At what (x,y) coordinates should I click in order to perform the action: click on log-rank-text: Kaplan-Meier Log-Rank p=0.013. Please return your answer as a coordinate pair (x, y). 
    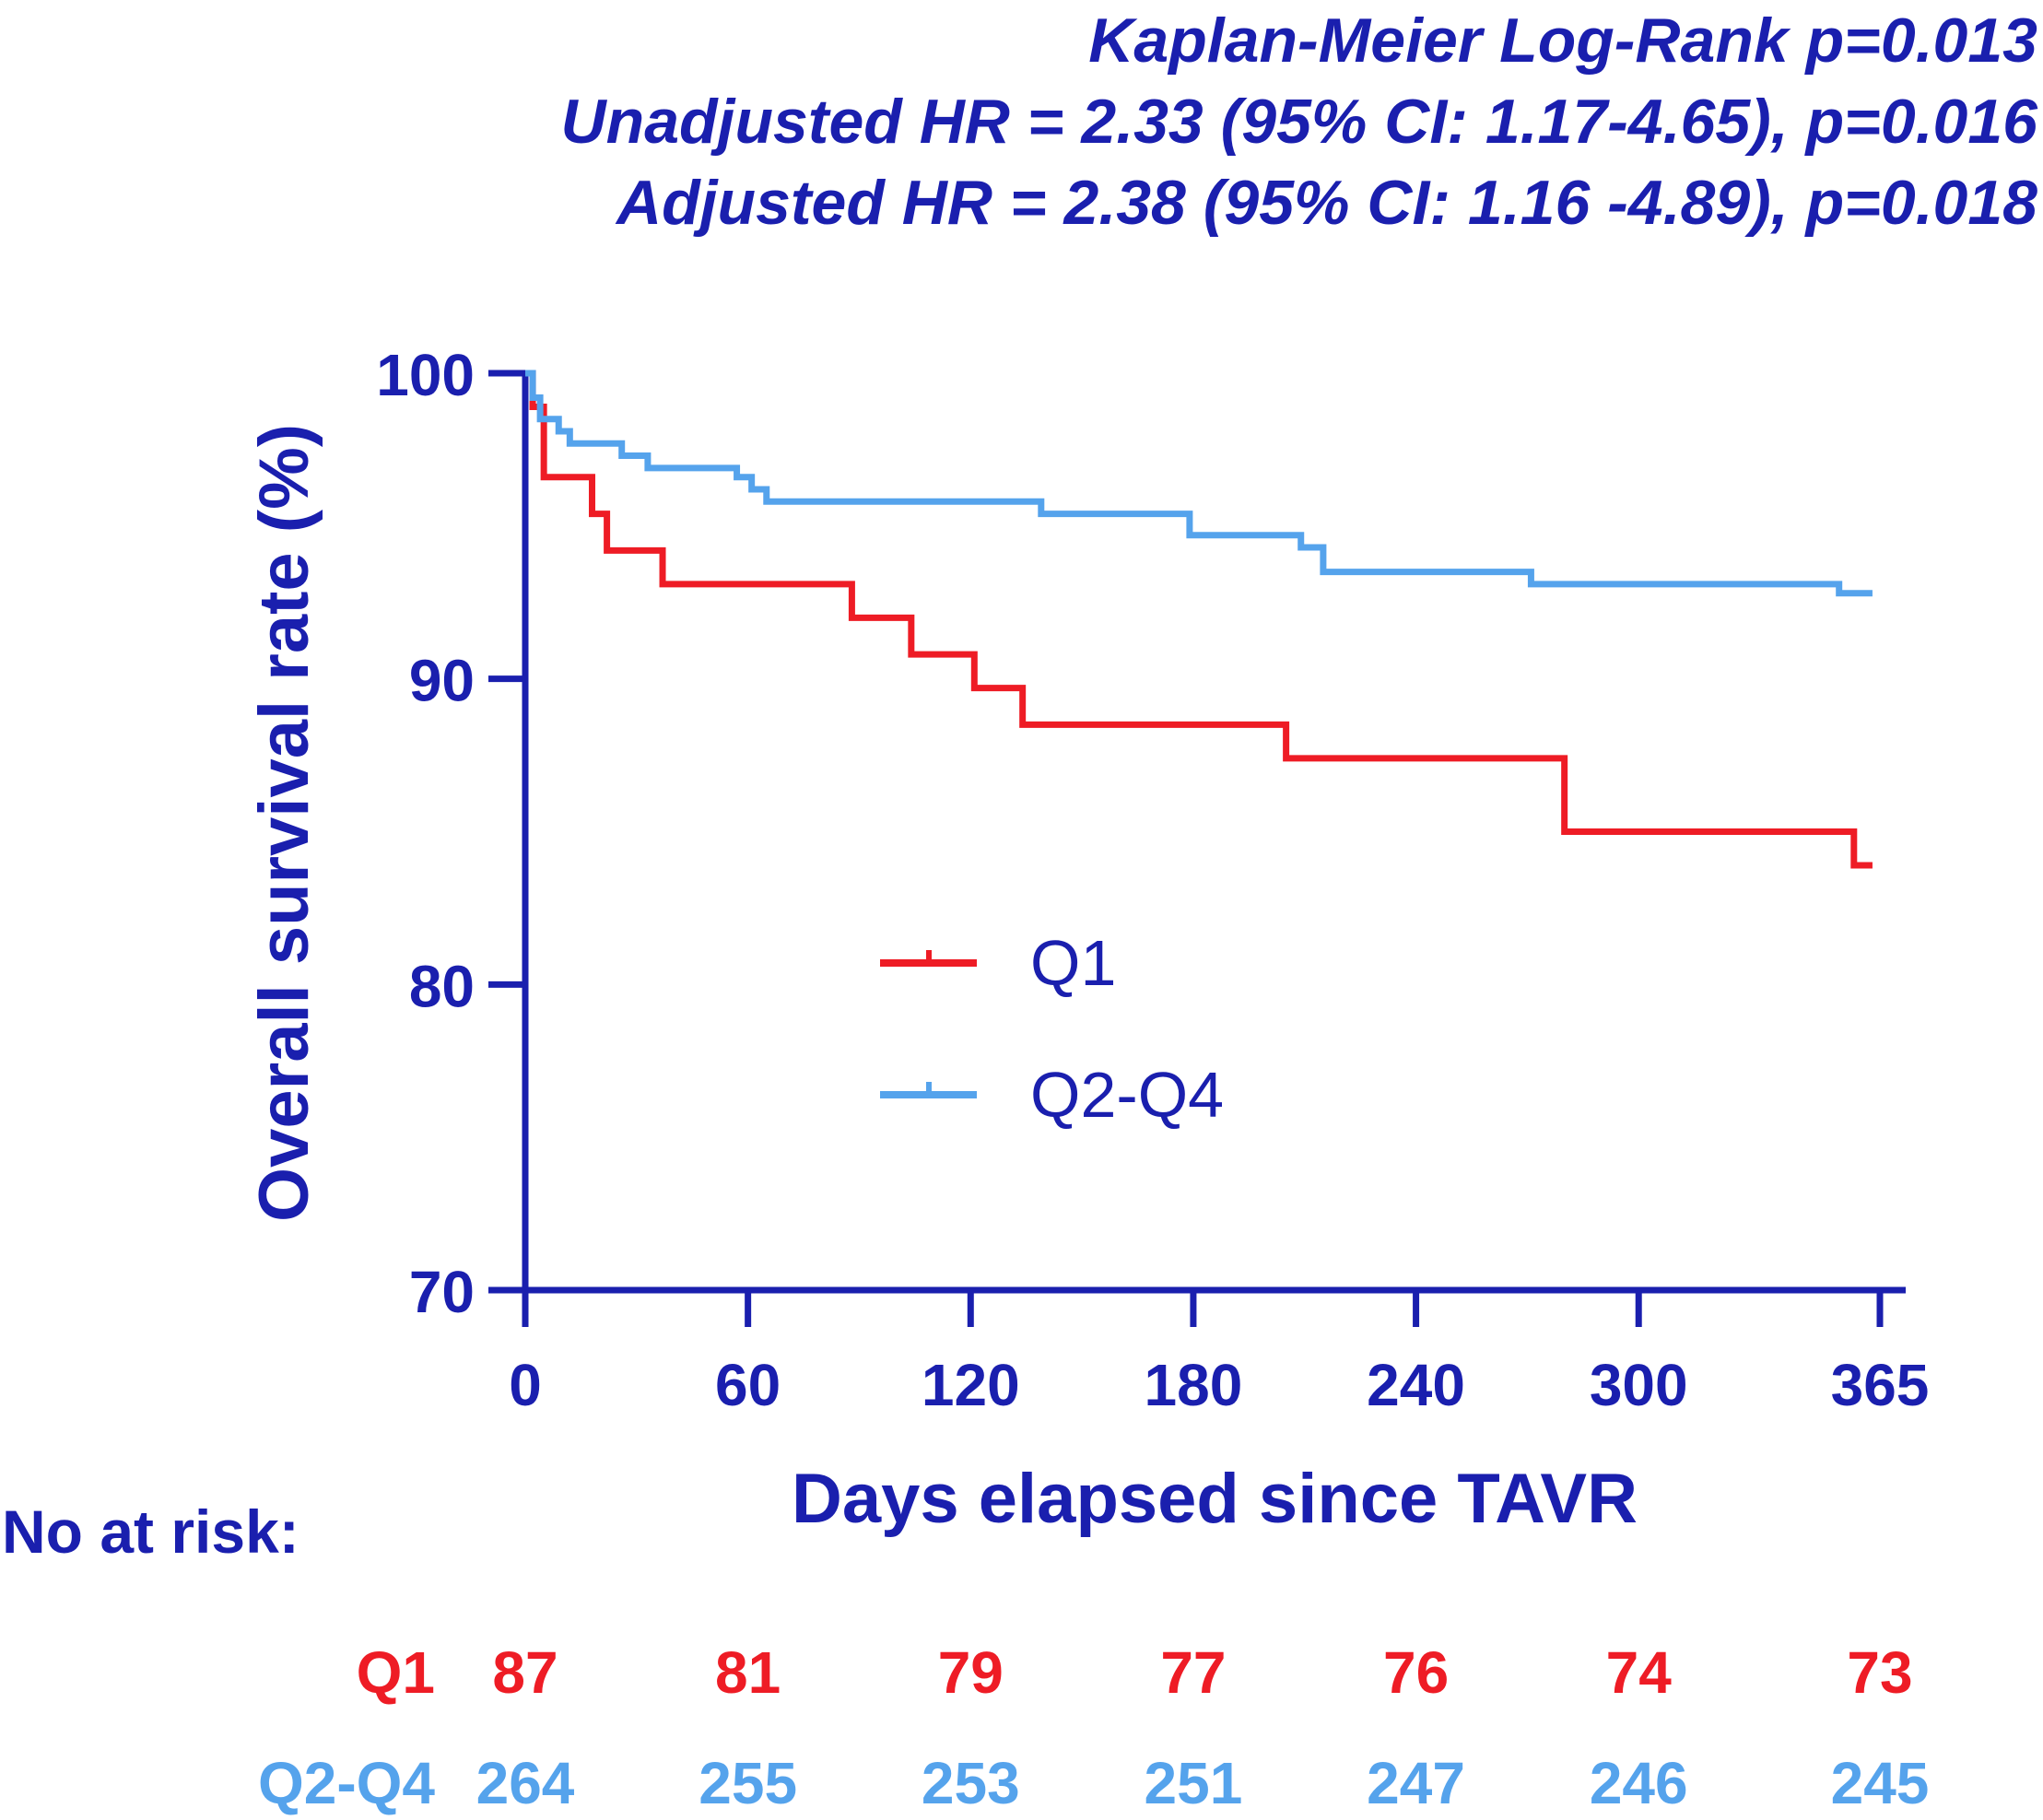
    Looking at the image, I should click on (1562, 41).